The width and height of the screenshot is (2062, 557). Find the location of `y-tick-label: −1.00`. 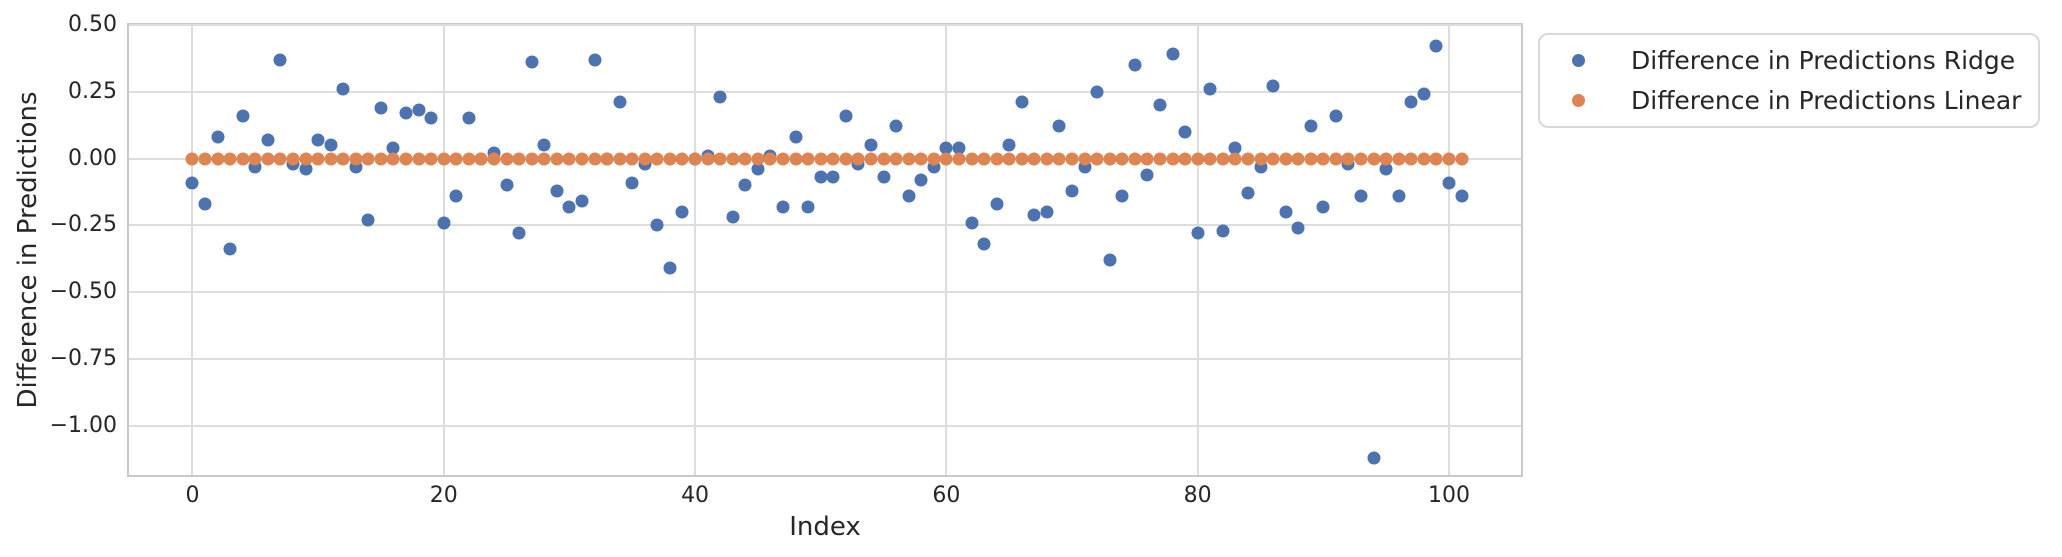

y-tick-label: −1.00 is located at coordinates (83, 425).